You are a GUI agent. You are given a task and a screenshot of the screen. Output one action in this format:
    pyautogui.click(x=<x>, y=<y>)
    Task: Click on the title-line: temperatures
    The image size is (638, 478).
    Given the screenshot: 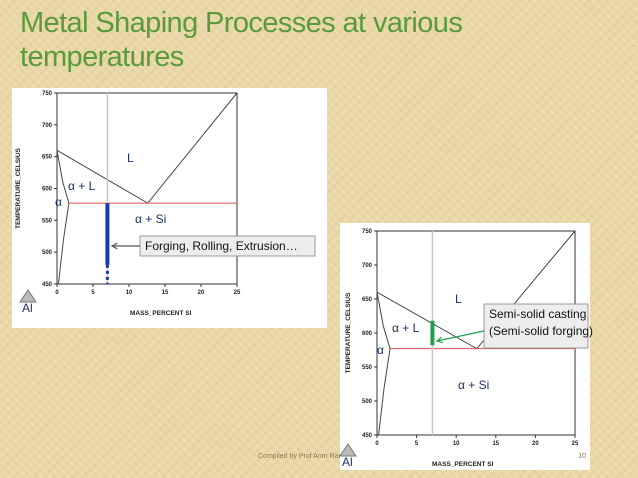 What is the action you would take?
    pyautogui.click(x=102, y=57)
    